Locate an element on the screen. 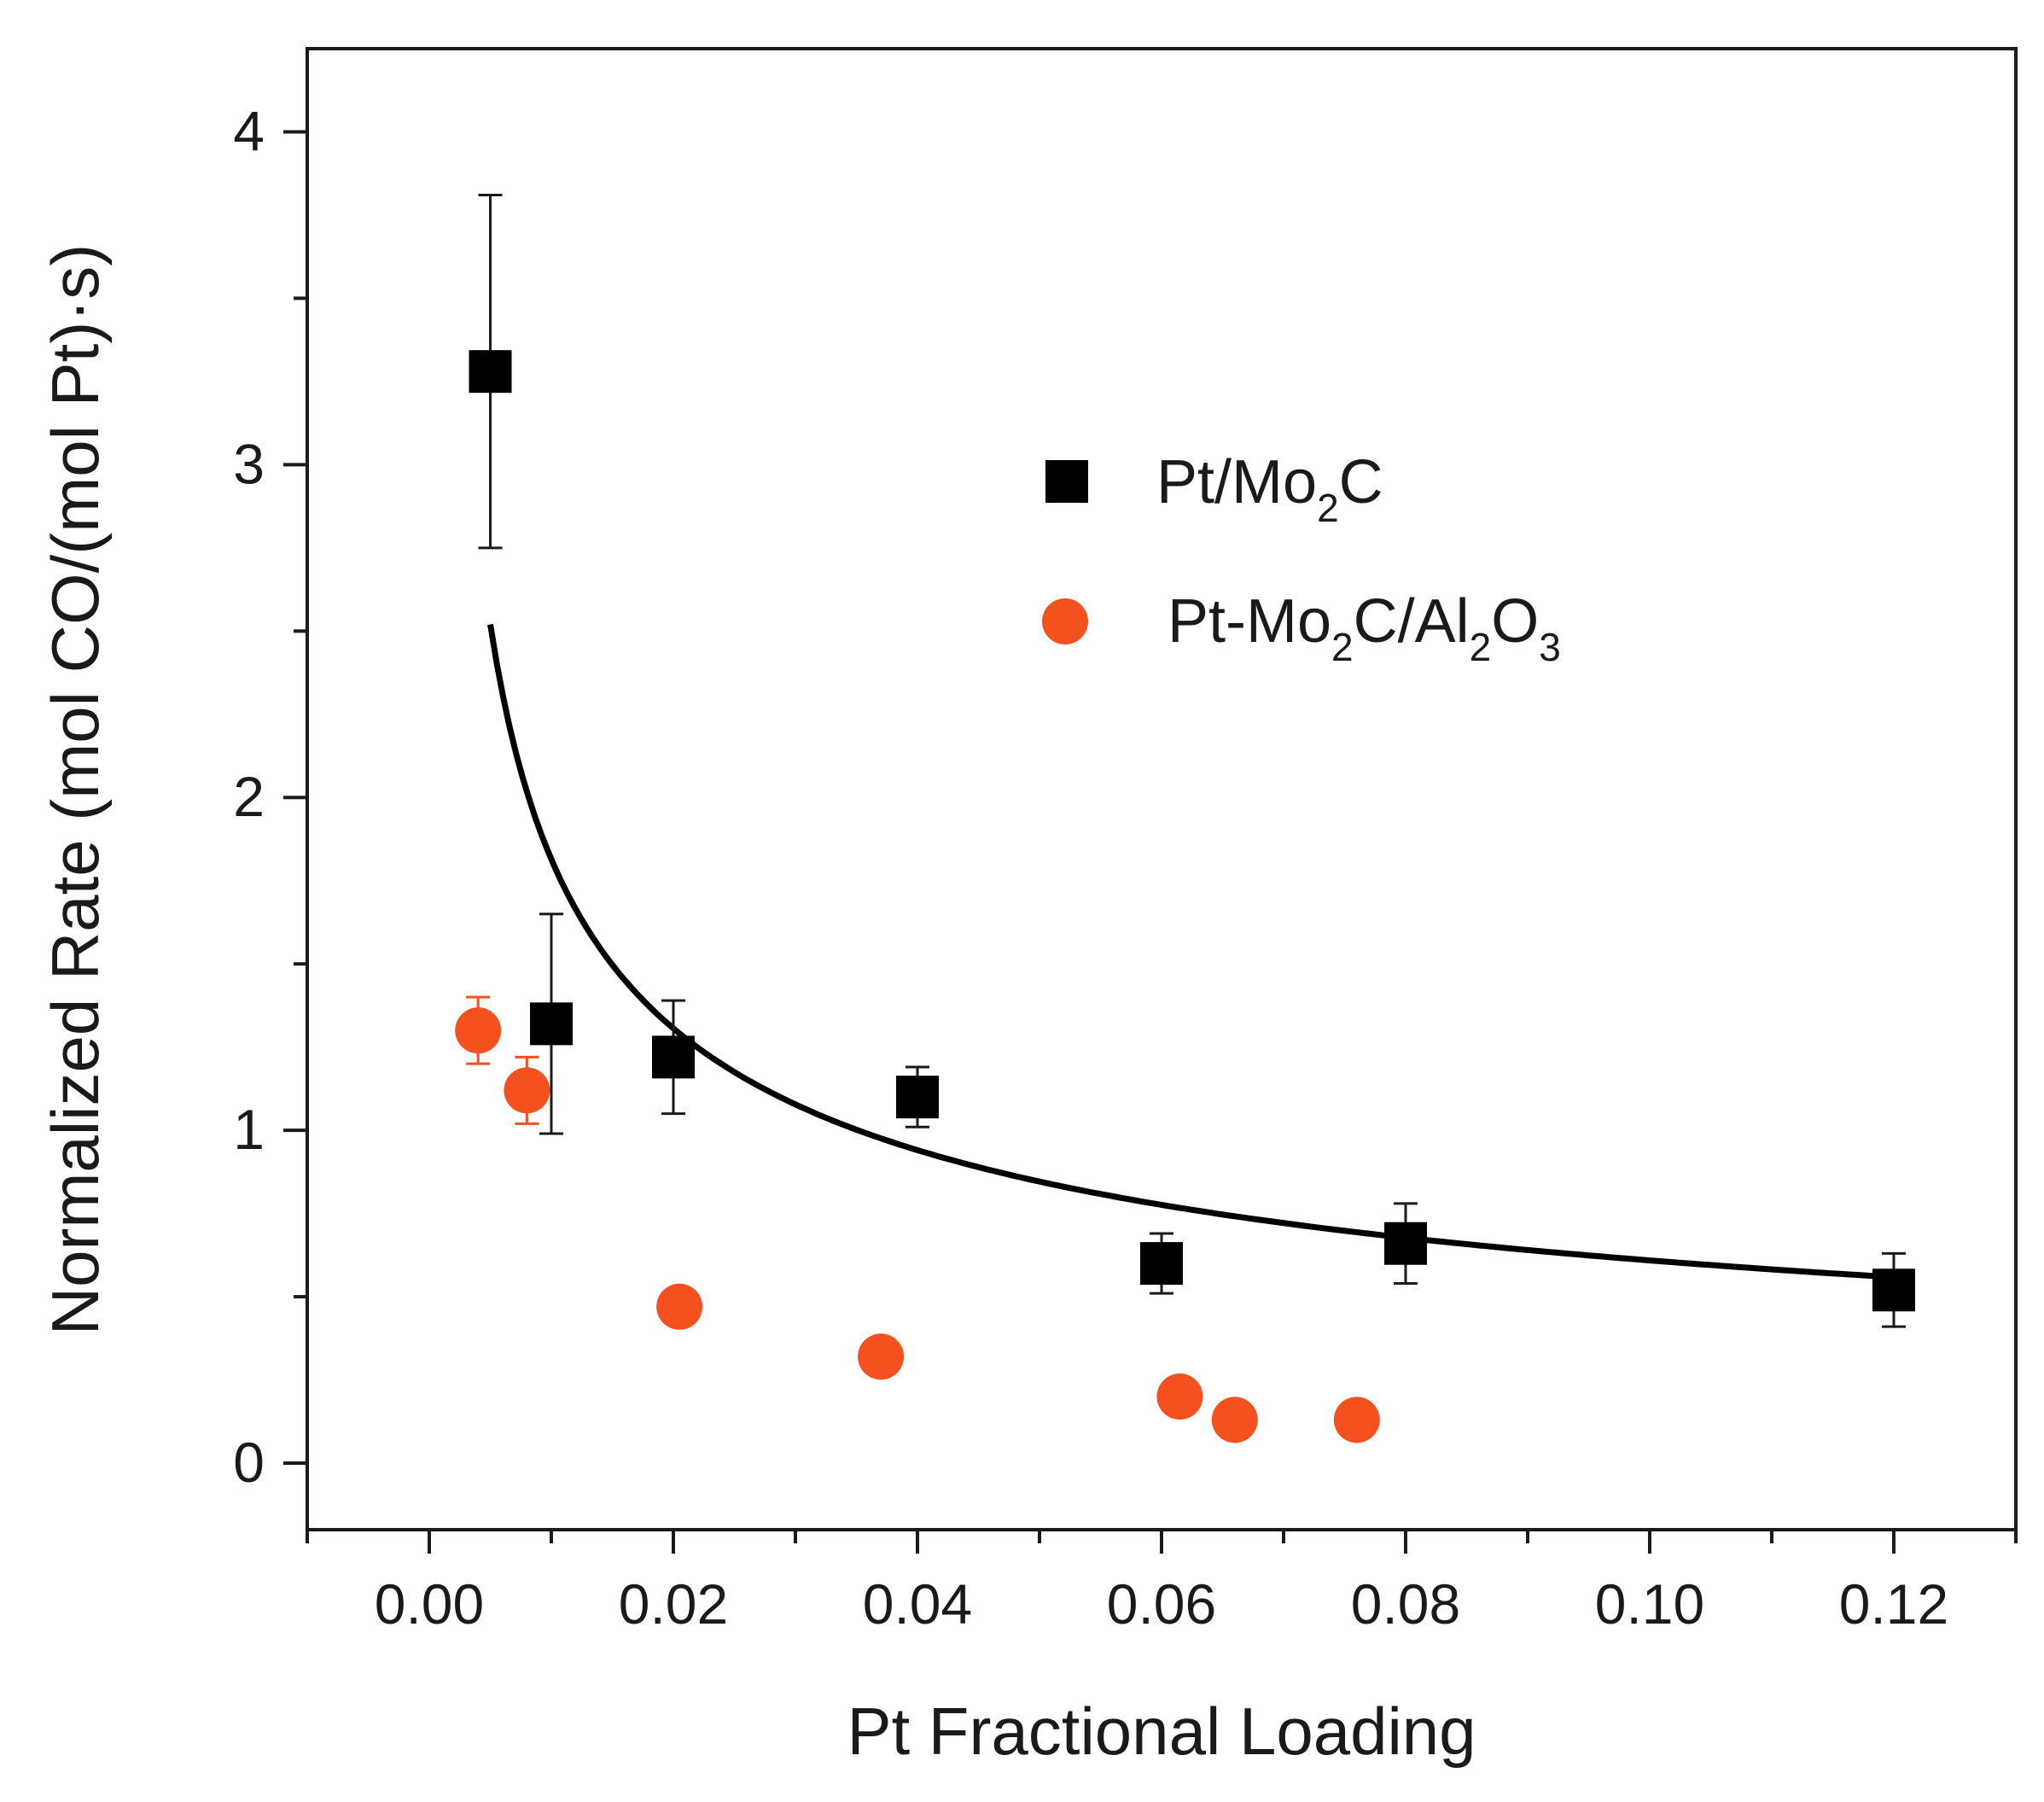 The image size is (2044, 1802). legend-label-pt-mo2c-al2o3: Pt-Mo2C/Al2O3 is located at coordinates (1364, 628).